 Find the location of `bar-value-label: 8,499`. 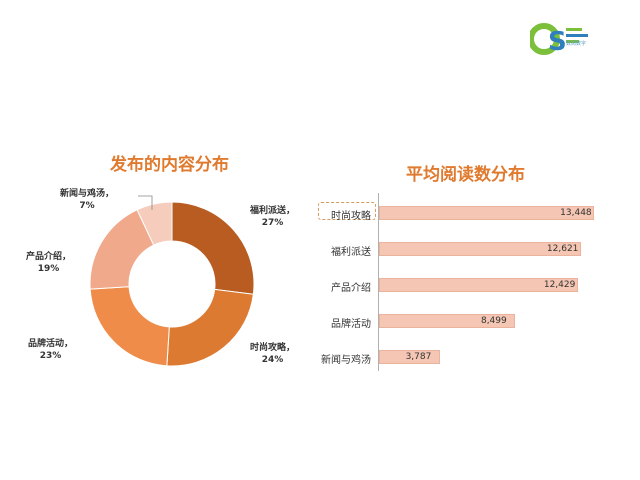

bar-value-label: 8,499 is located at coordinates (493, 321).